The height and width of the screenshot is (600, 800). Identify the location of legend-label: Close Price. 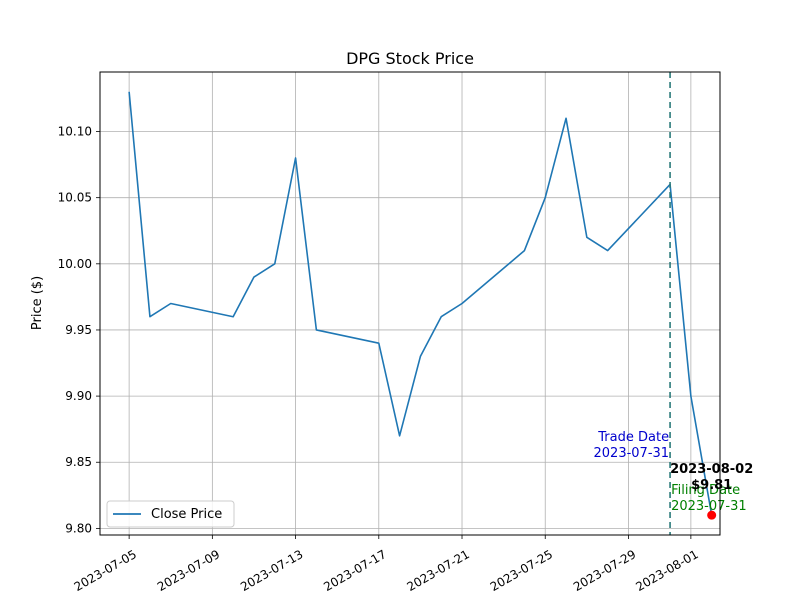
(186, 514).